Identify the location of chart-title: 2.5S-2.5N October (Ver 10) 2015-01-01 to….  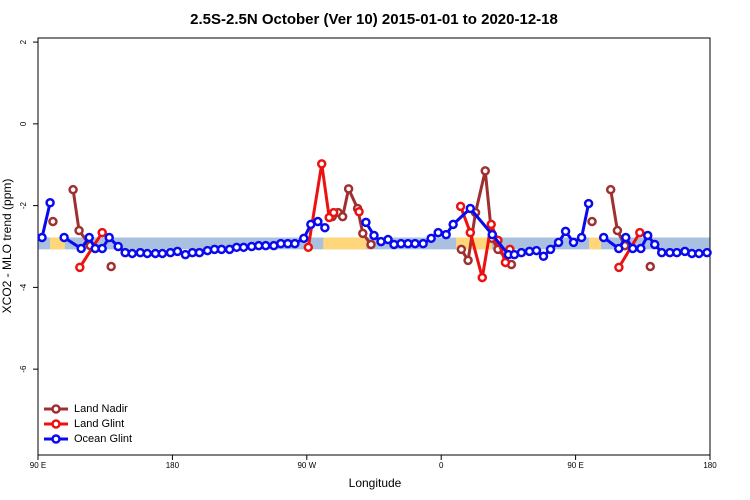
(374, 19).